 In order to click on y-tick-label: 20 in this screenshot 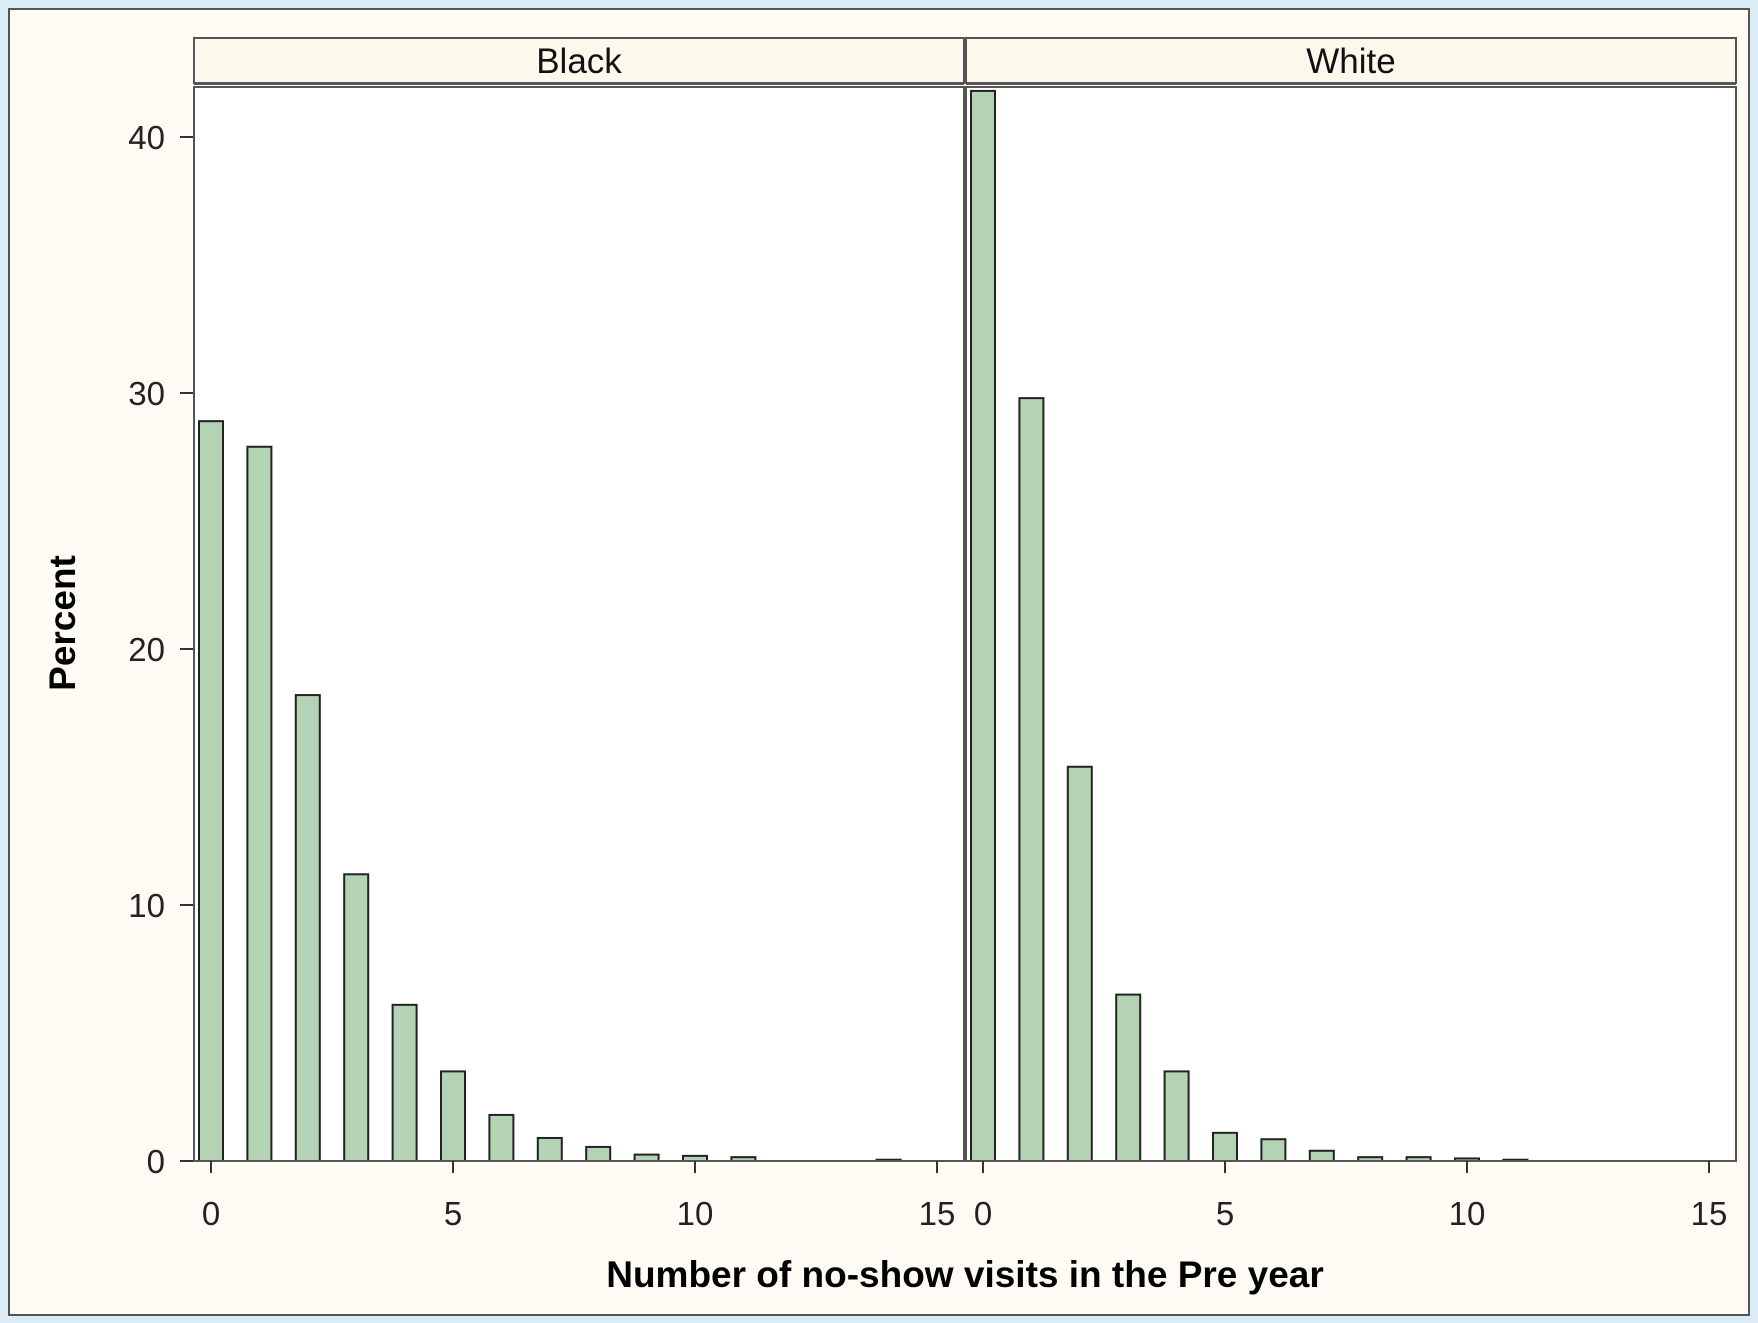, I will do `click(146, 649)`.